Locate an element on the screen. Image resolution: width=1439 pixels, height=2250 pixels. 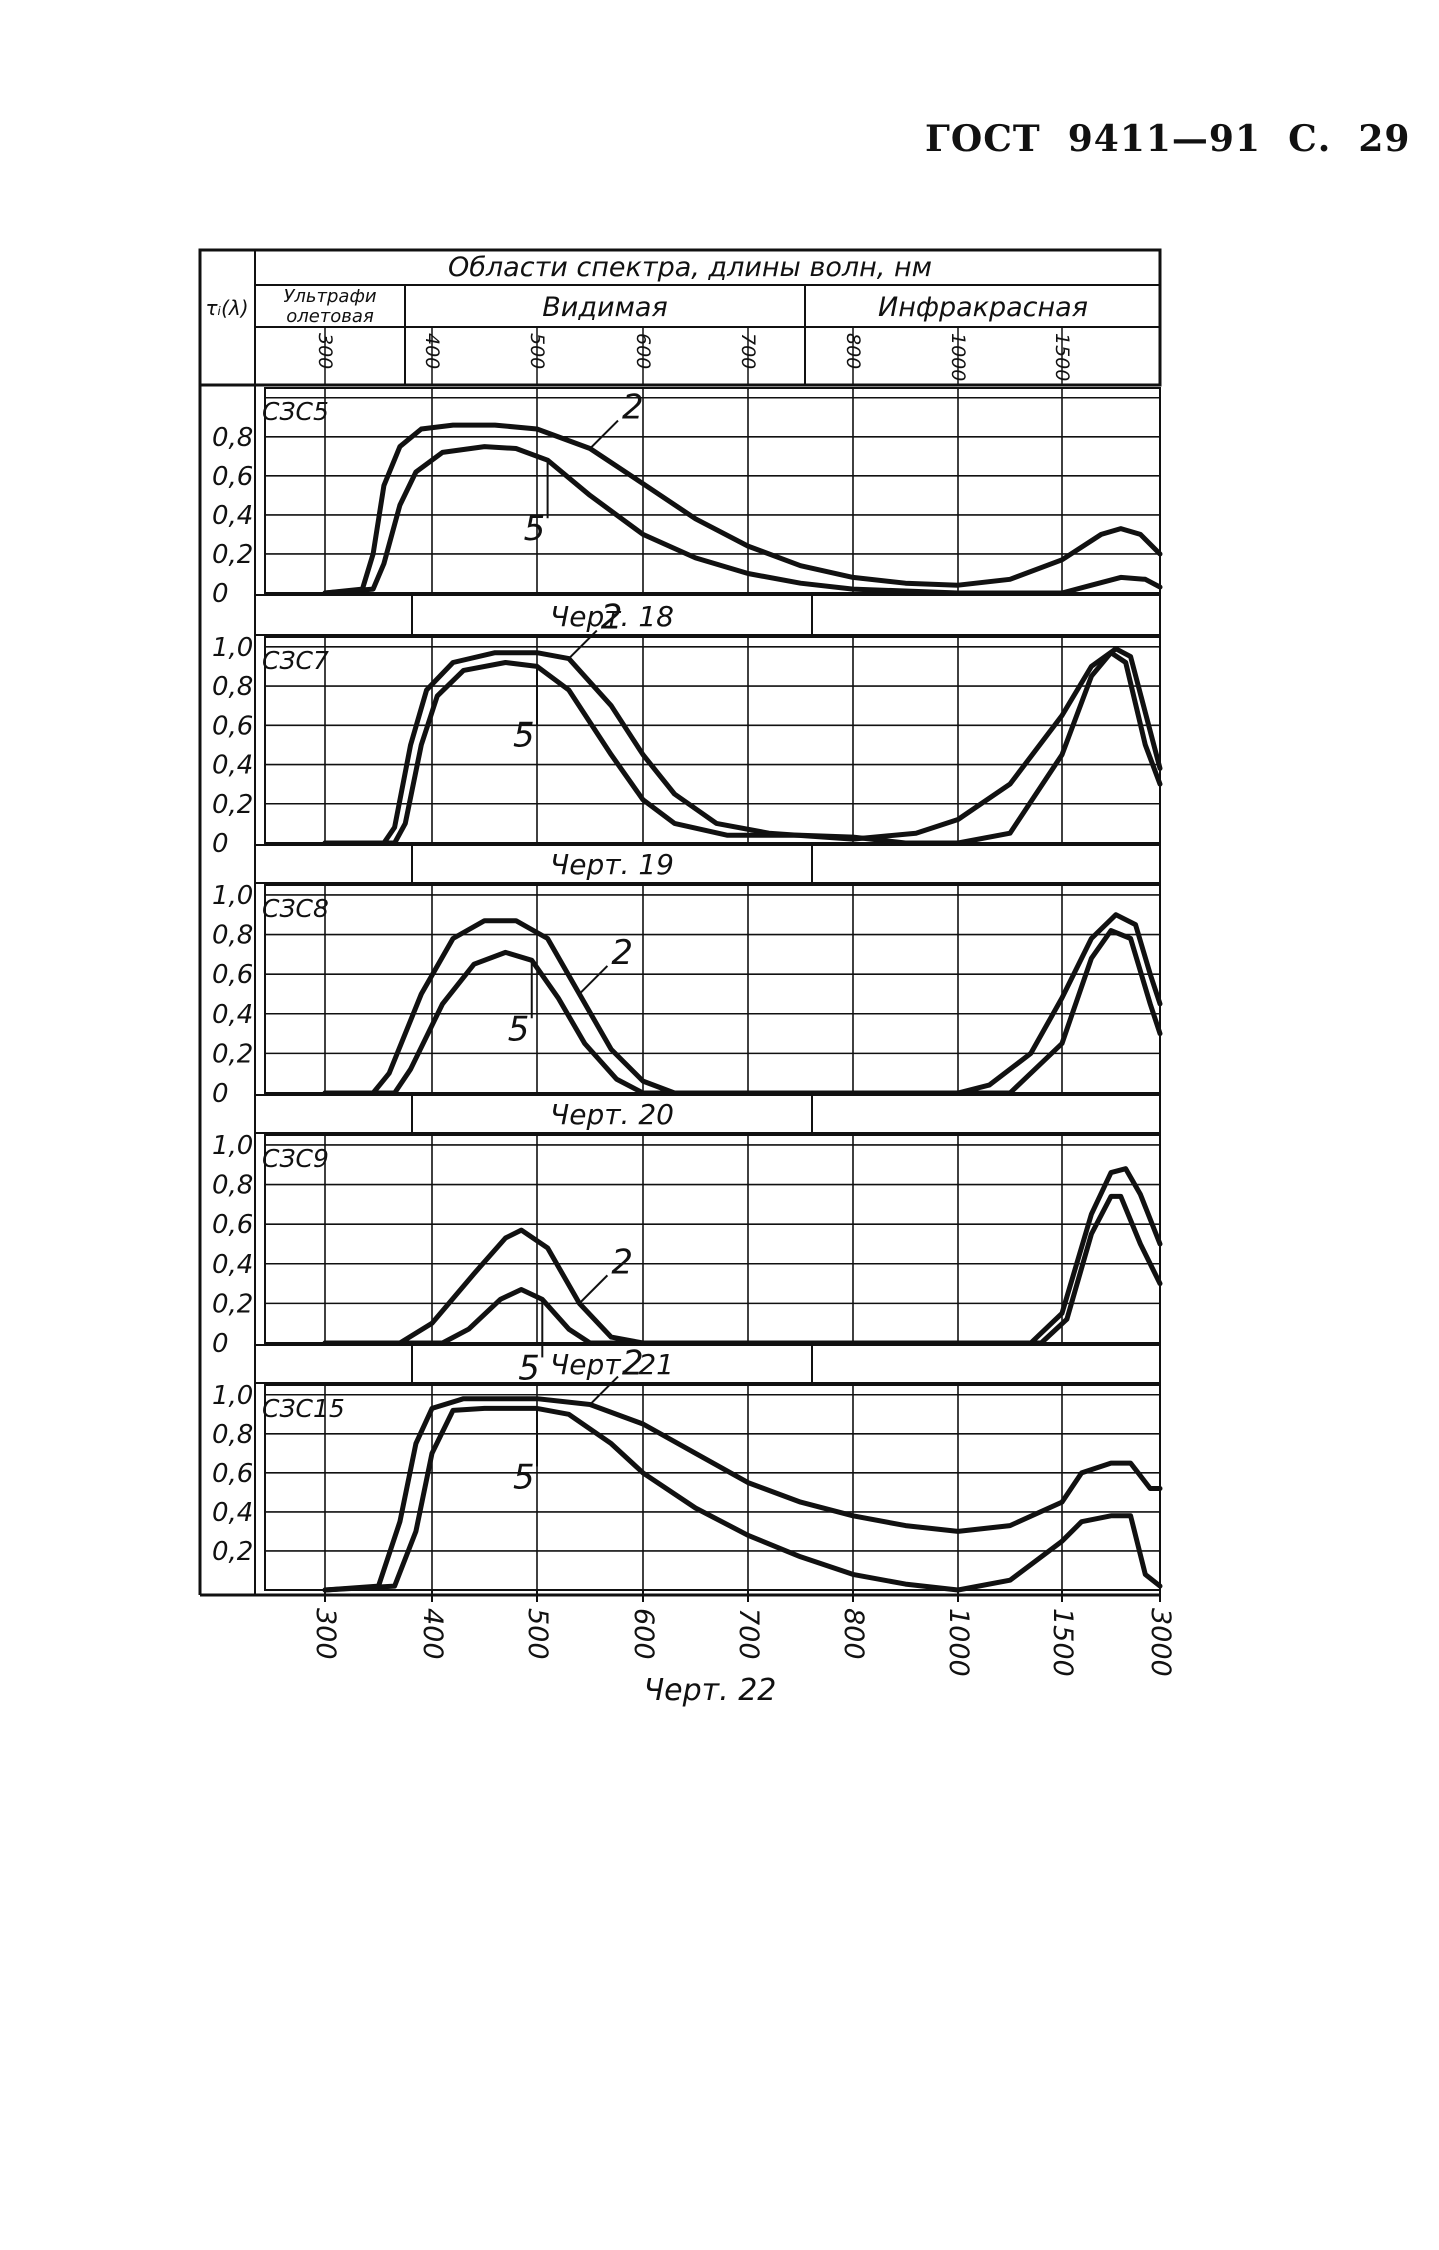
final-caption: Черт. 22 is located at coordinates (710, 1690).